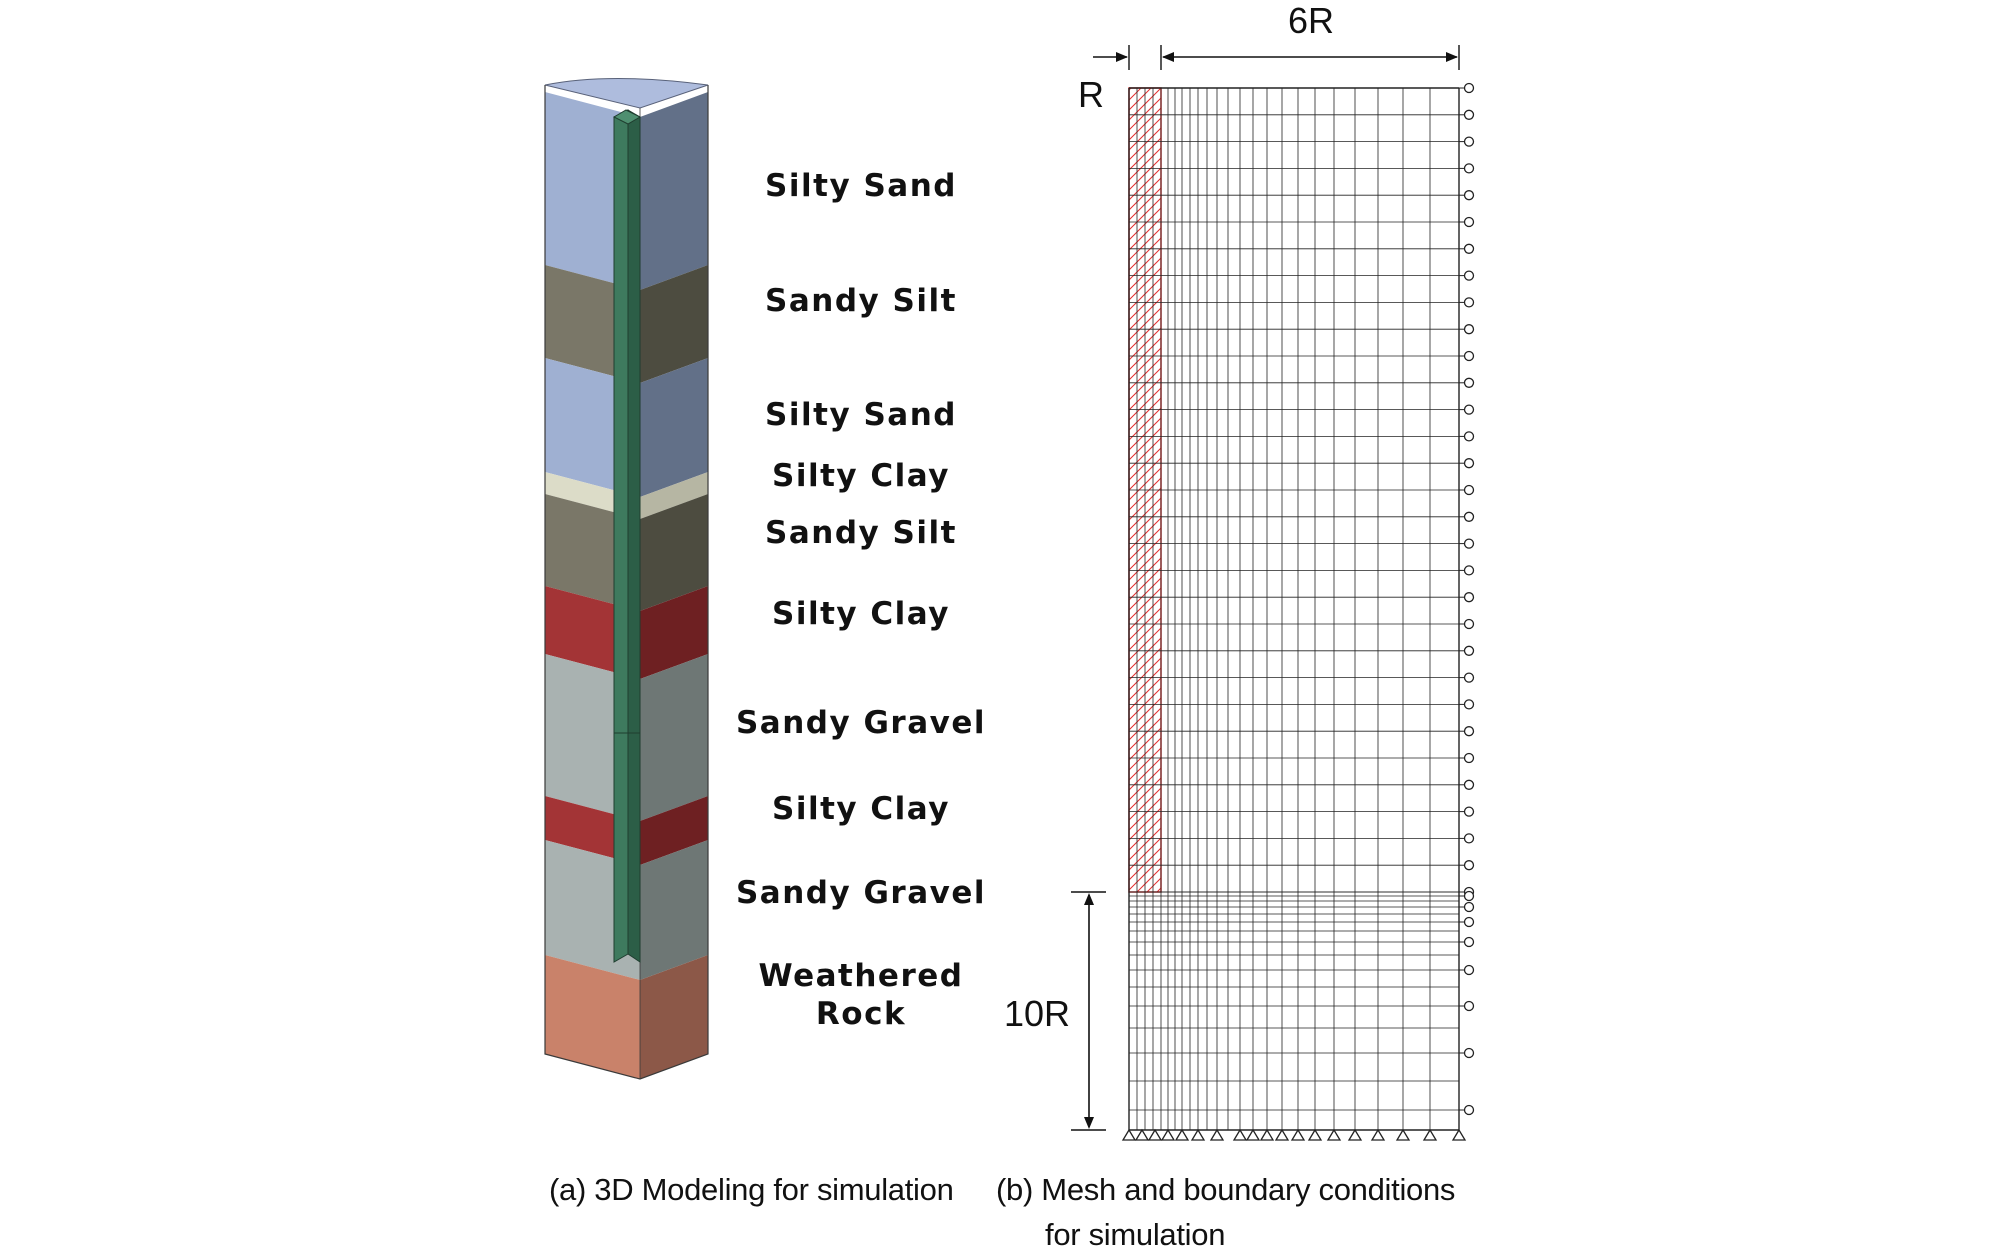 The height and width of the screenshot is (1253, 2008). Describe the element at coordinates (621, 536) in the screenshot. I see `pile-front-face` at that location.